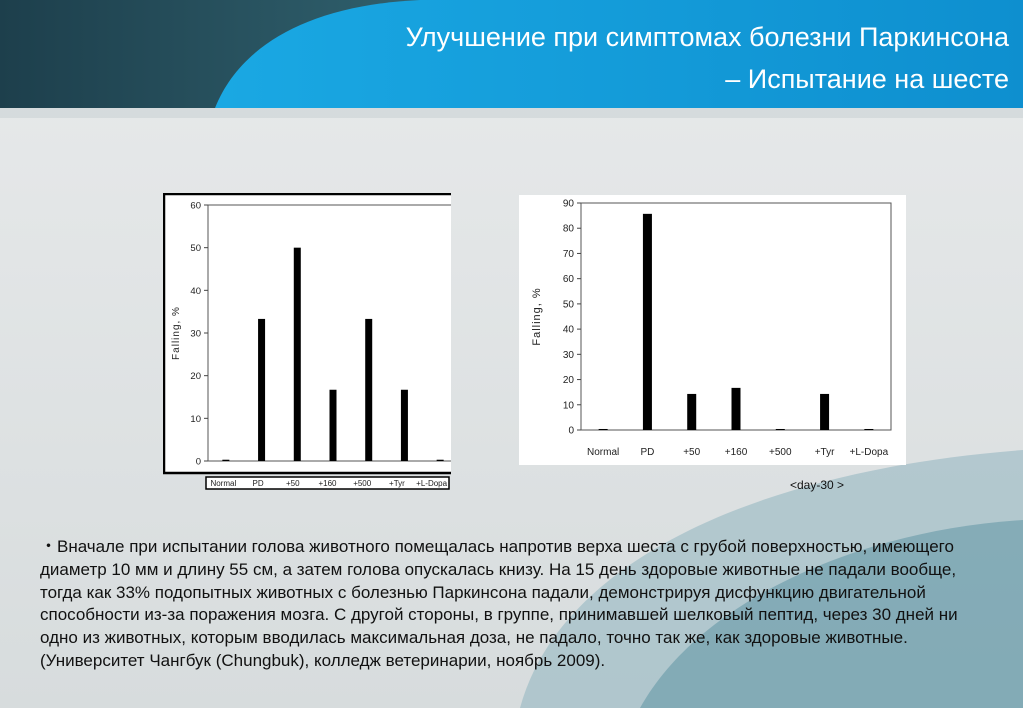  What do you see at coordinates (780, 452) in the screenshot?
I see `chart-right-xtick-label: +500` at bounding box center [780, 452].